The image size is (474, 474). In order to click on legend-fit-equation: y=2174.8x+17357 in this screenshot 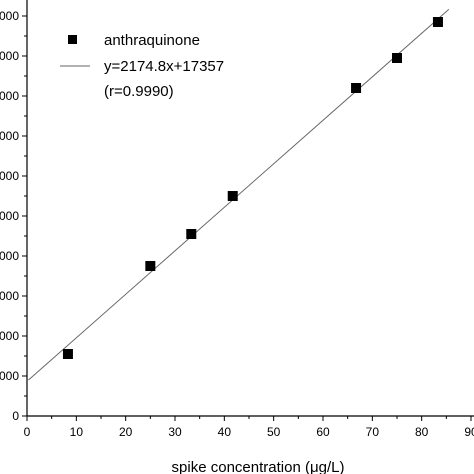, I will do `click(164, 66)`.